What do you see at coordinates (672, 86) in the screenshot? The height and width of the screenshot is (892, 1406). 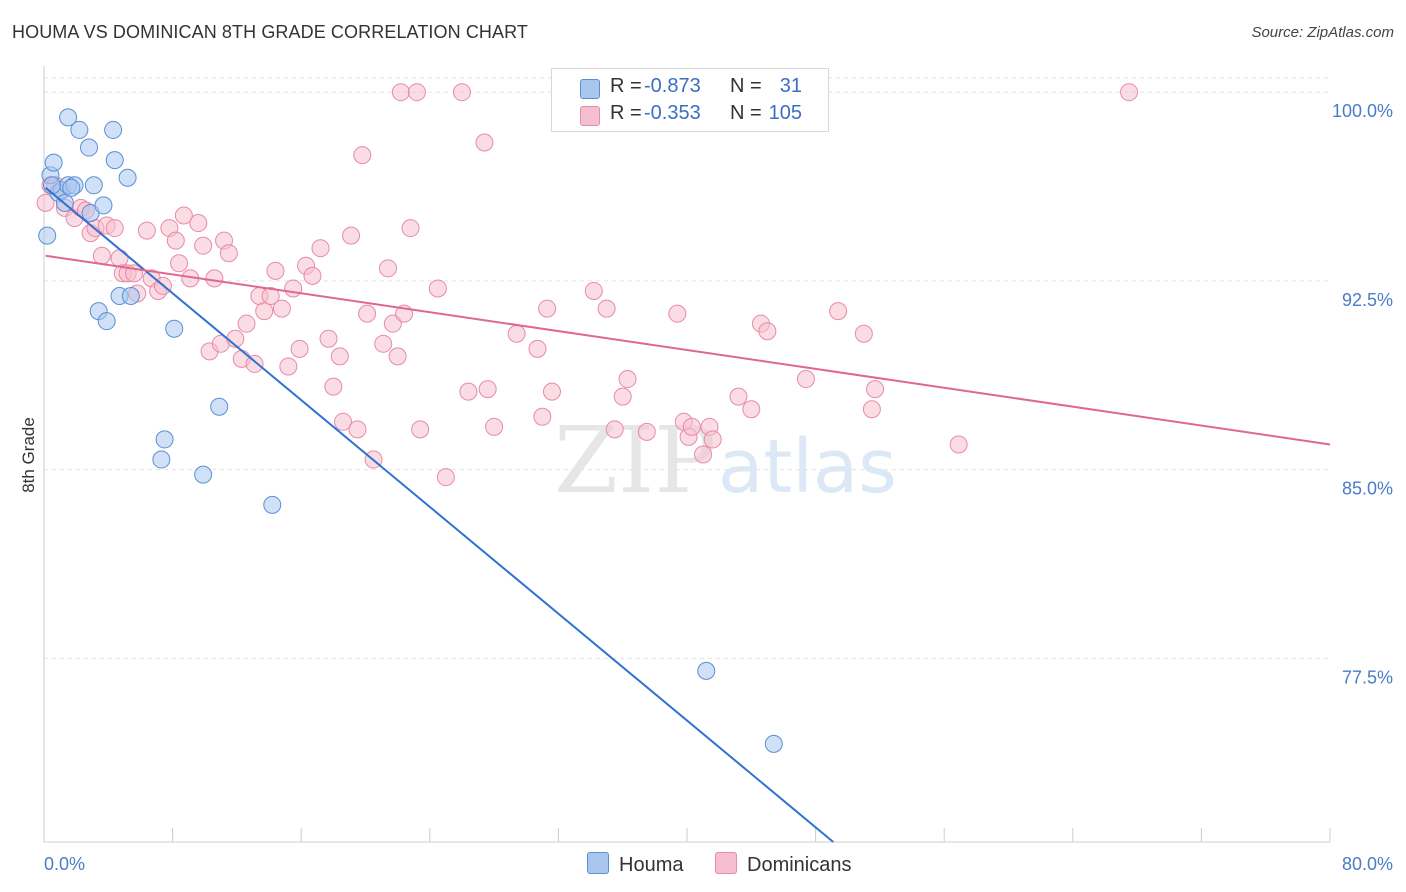 I see `houma-r-value: -0.873` at bounding box center [672, 86].